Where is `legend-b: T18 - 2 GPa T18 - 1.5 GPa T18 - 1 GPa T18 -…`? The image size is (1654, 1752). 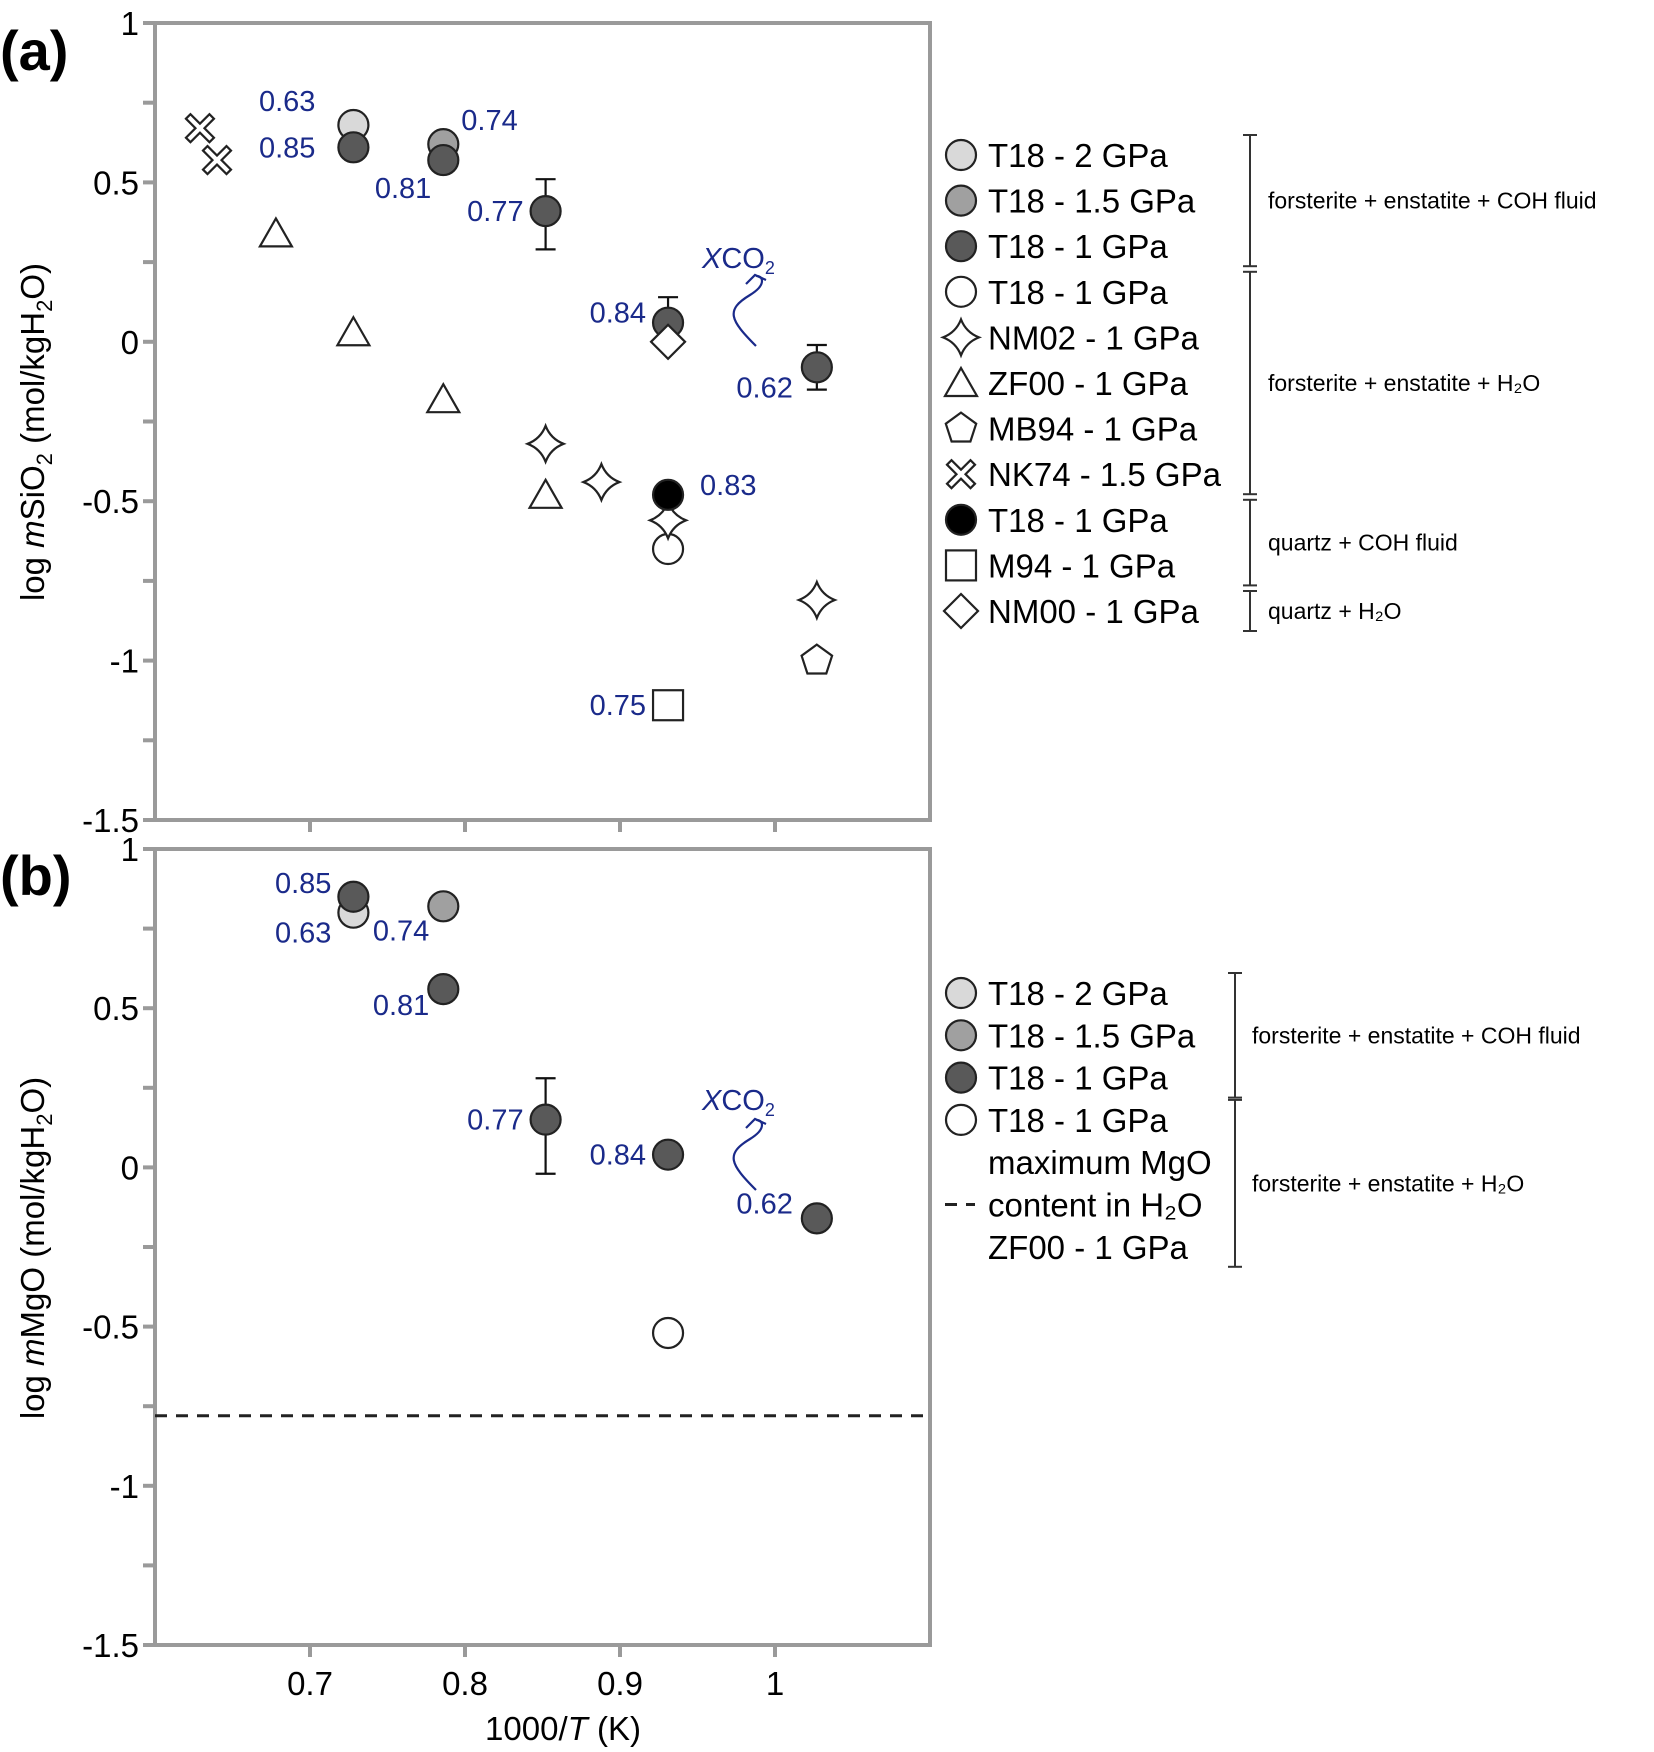
legend-b: T18 - 2 GPa T18 - 1.5 GPa T18 - 1 GPa T18 -… is located at coordinates (1262, 1120).